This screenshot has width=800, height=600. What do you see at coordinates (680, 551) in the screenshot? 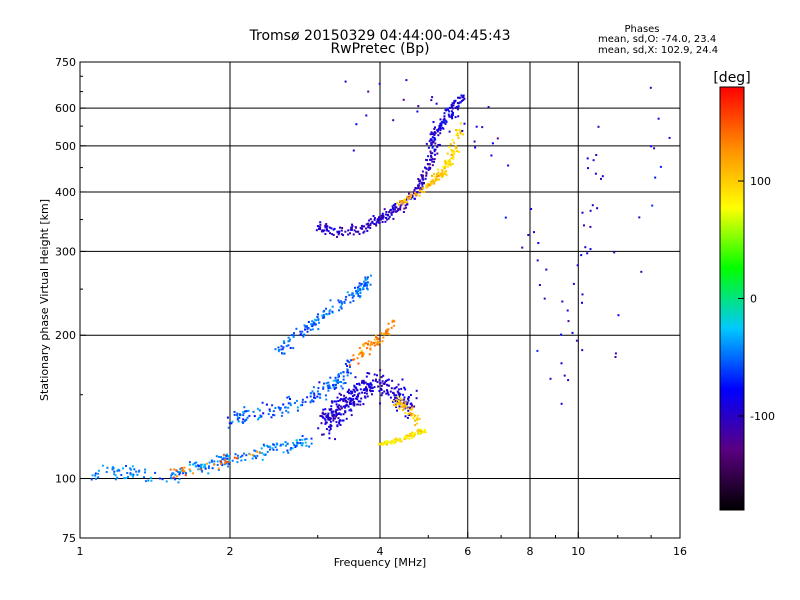
I see `x-tick-label: 16` at bounding box center [680, 551].